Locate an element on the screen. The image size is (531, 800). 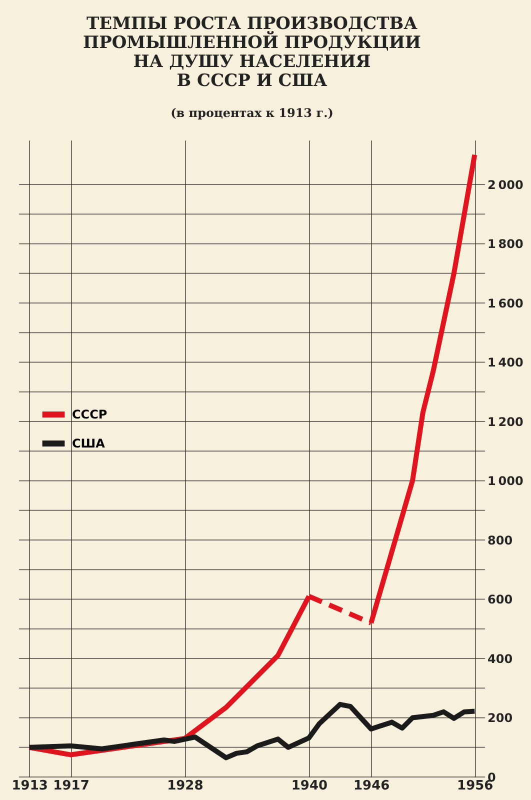
y-tick-label: 1 600 is located at coordinates (506, 303).